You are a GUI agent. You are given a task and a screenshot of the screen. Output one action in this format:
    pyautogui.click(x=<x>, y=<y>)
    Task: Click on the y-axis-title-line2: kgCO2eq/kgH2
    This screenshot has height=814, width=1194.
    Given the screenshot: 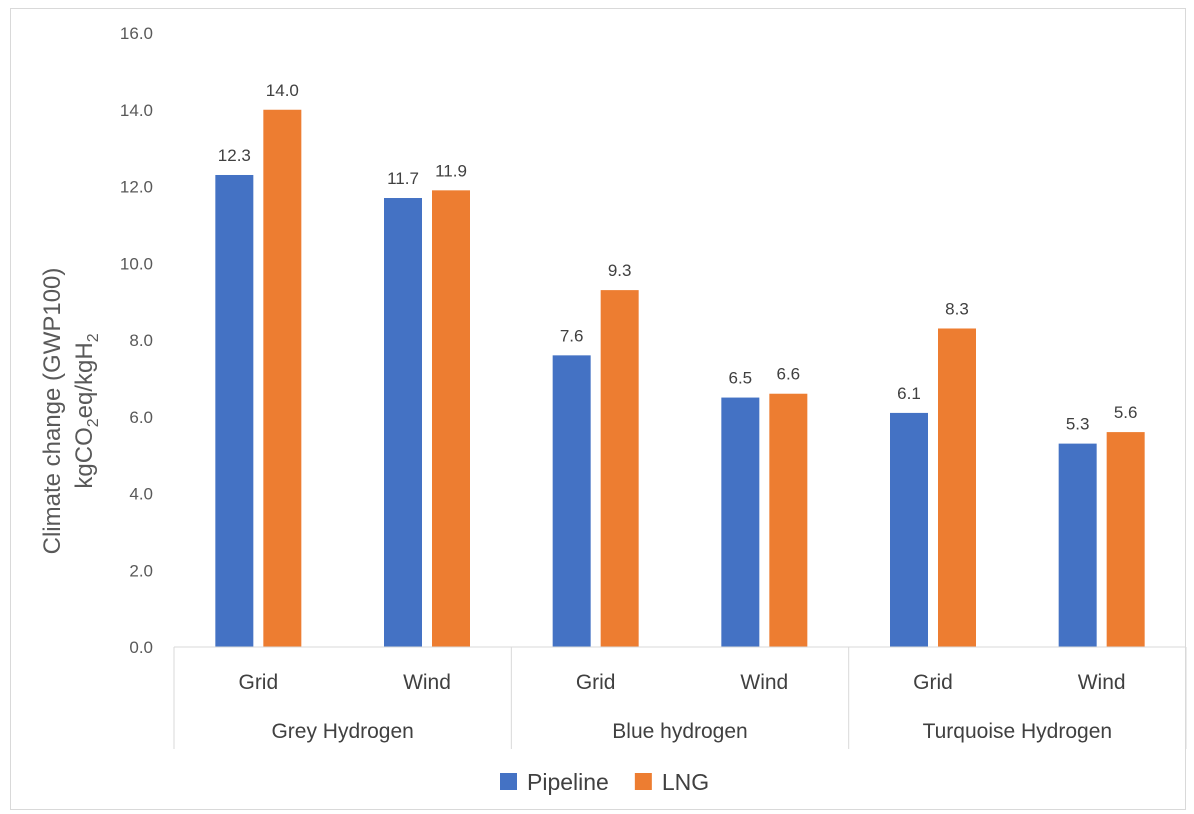 What is the action you would take?
    pyautogui.click(x=86, y=410)
    